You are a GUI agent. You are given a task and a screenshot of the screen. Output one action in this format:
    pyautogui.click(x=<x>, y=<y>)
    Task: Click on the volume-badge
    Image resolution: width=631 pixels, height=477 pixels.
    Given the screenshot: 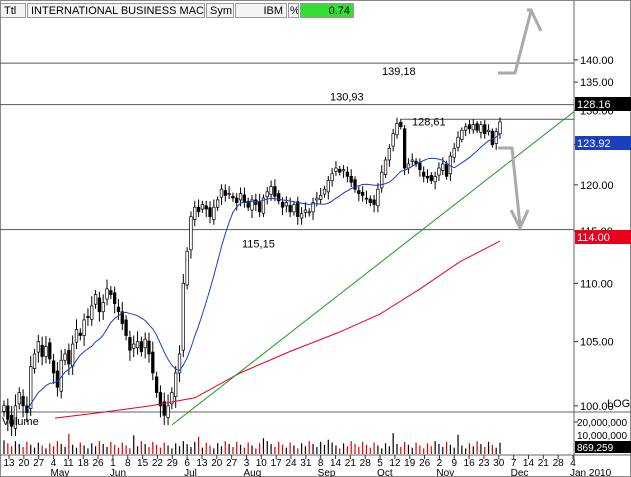 What is the action you would take?
    pyautogui.click(x=603, y=447)
    